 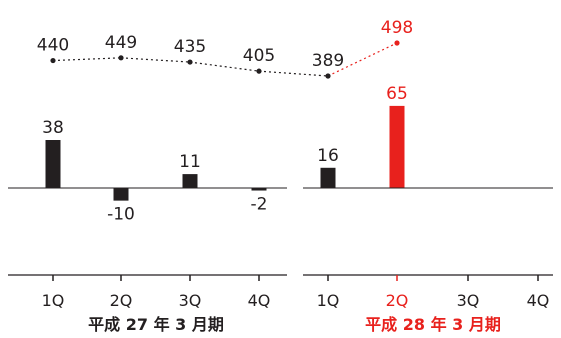 I want to click on bar-value-label: -10, so click(x=121, y=215).